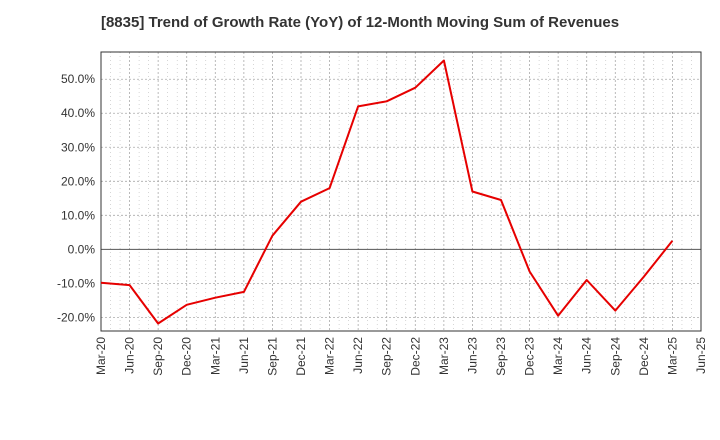 The width and height of the screenshot is (720, 440). Describe the element at coordinates (78, 181) in the screenshot. I see `y-tick-label: 20.0%` at that location.